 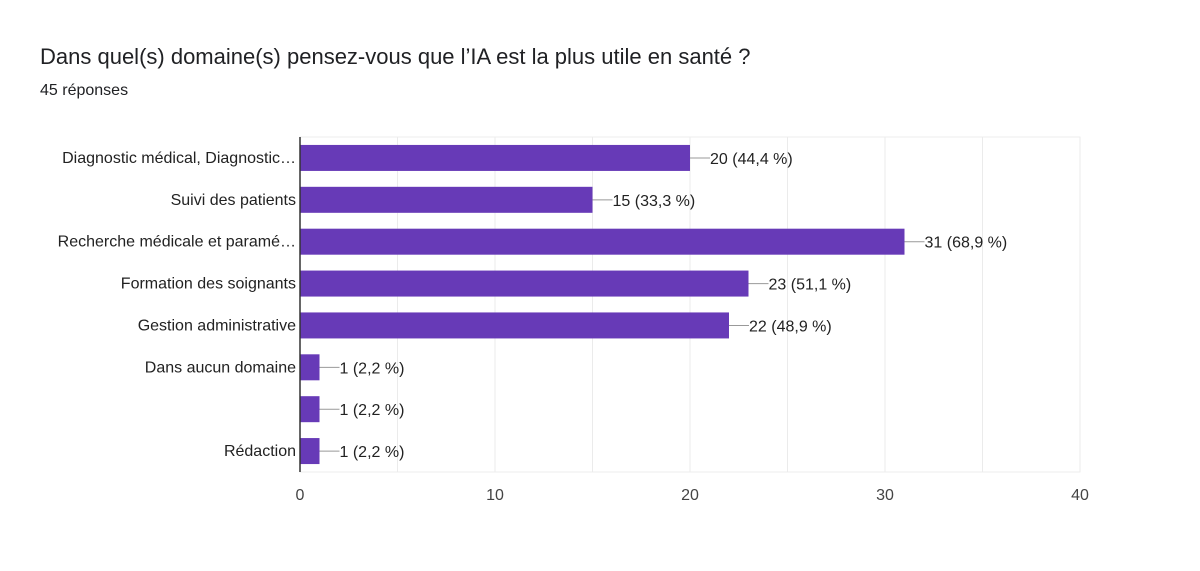 What do you see at coordinates (885, 495) in the screenshot?
I see `x-tick-label: 30` at bounding box center [885, 495].